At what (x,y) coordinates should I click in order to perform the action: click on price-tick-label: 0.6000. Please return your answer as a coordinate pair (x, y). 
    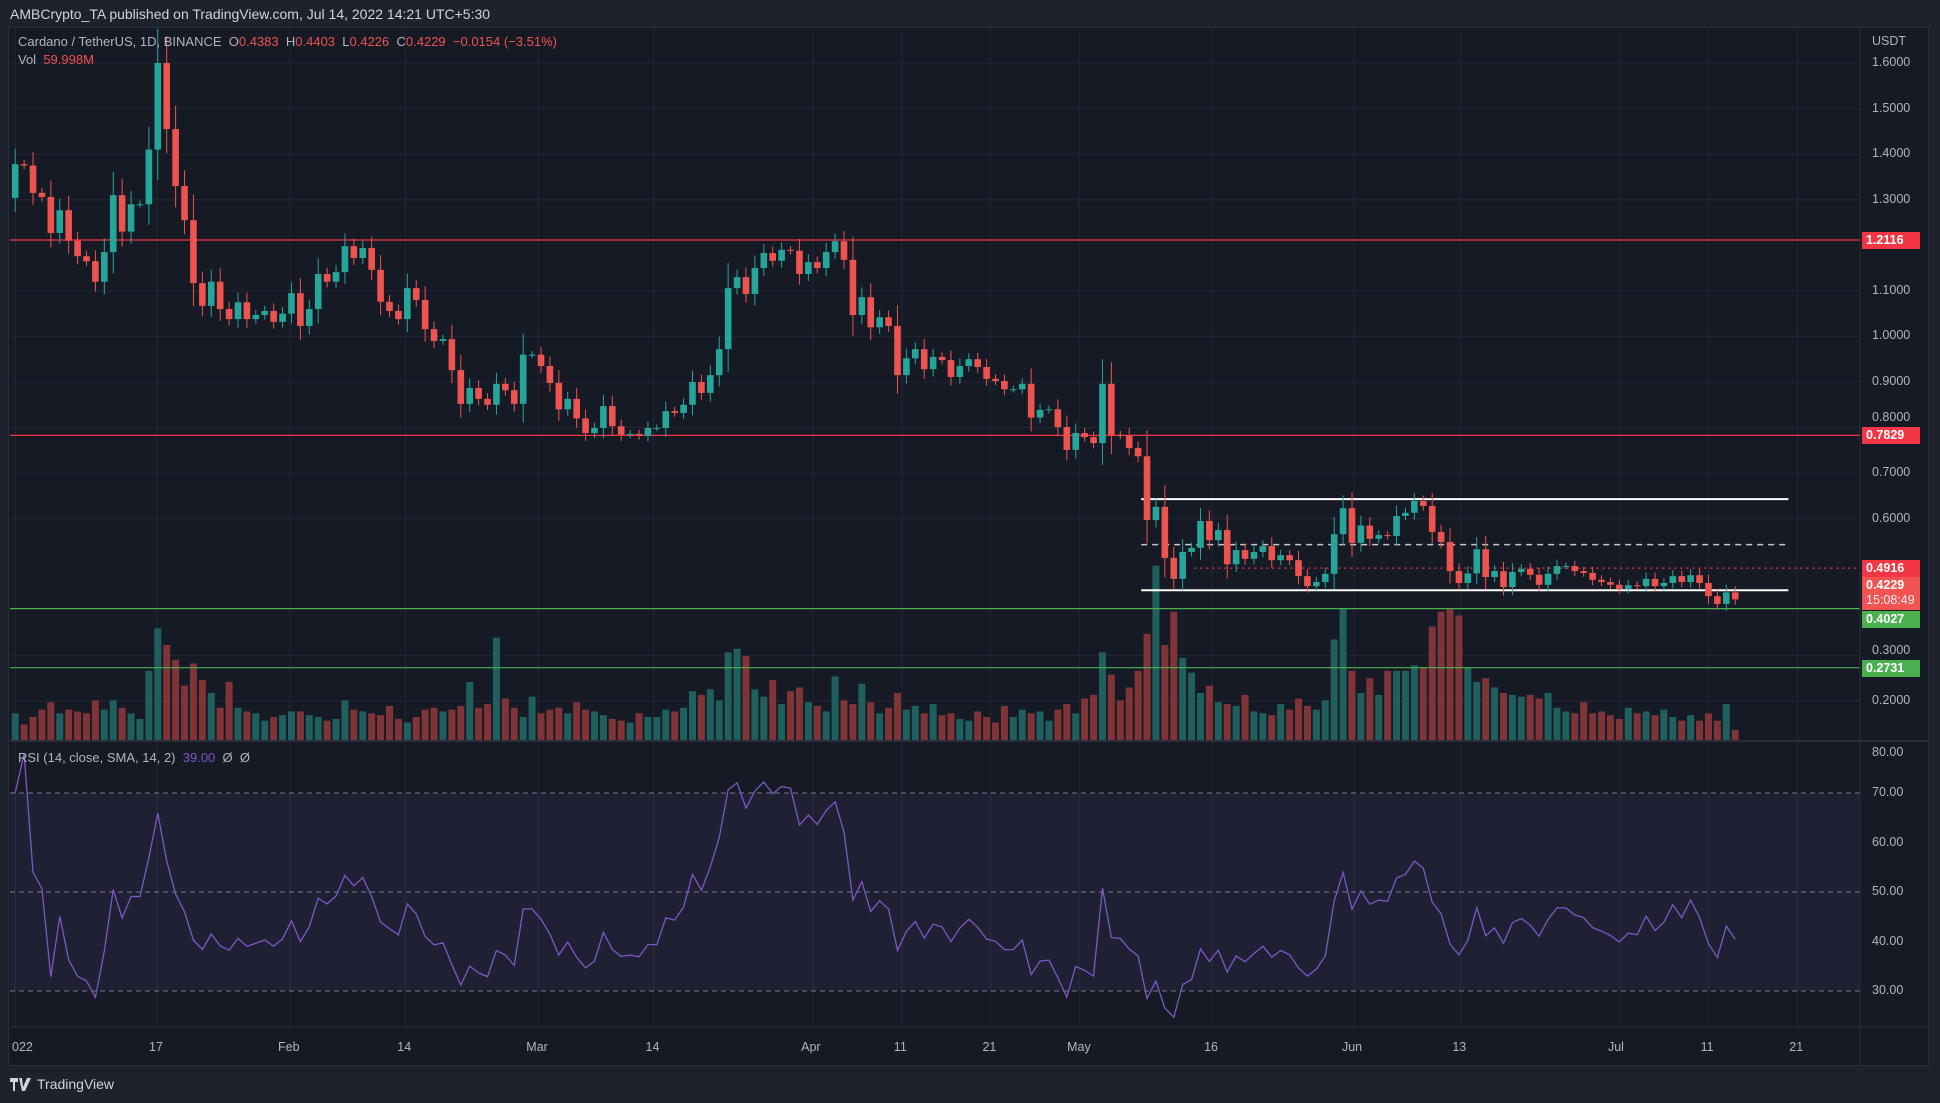
    Looking at the image, I should click on (1891, 517).